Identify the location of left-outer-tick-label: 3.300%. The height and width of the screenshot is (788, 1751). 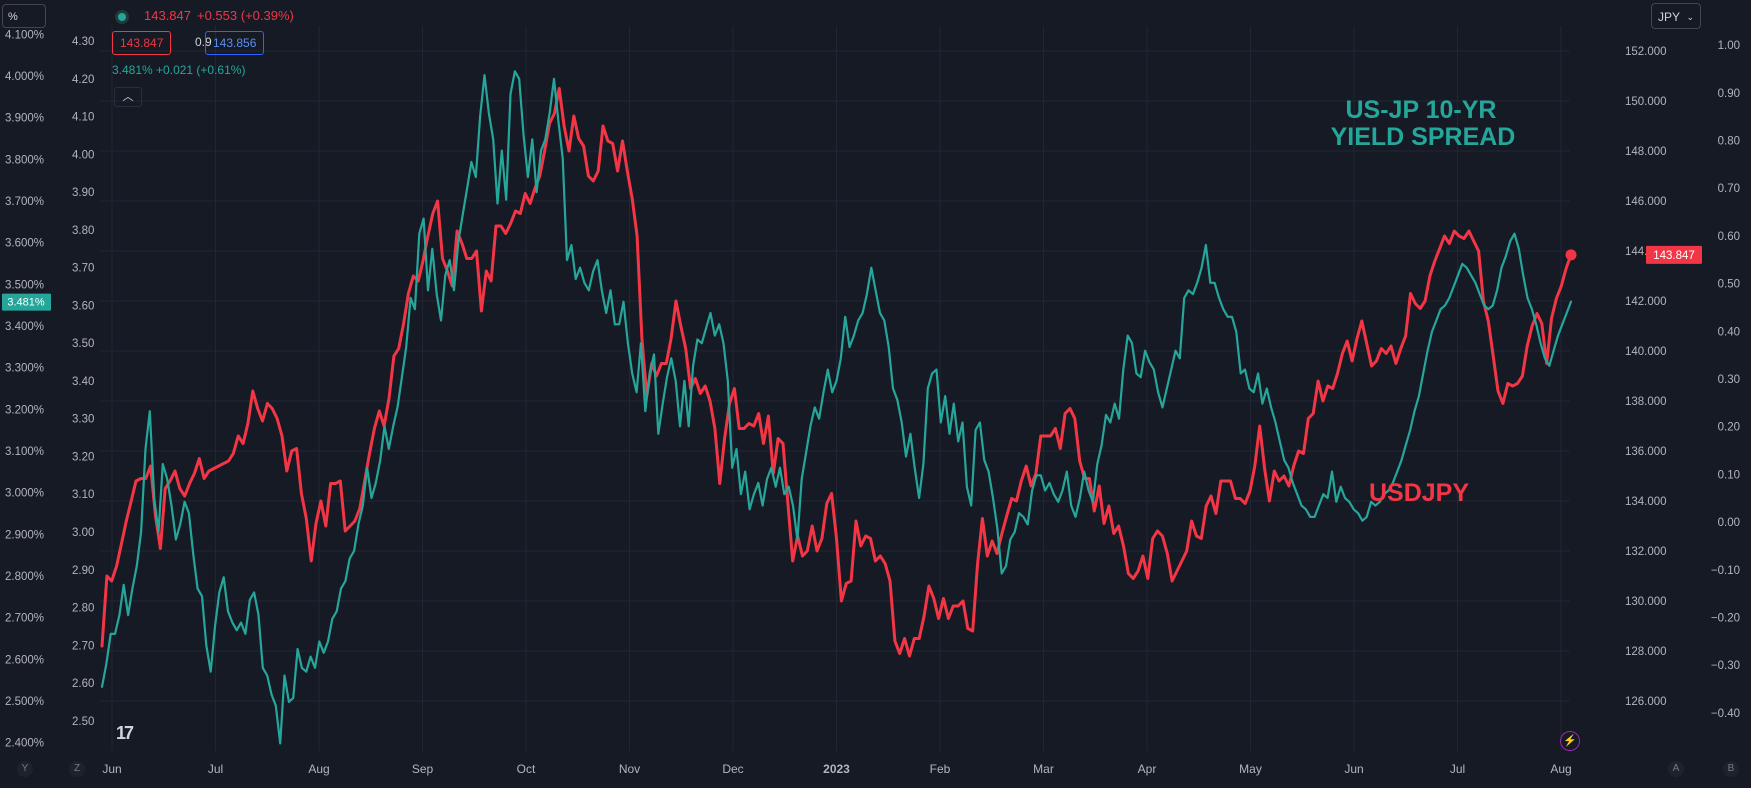
(24, 369).